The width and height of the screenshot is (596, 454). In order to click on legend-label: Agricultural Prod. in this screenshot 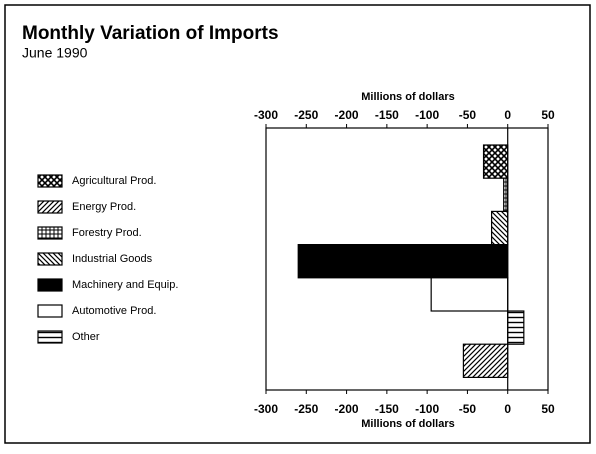, I will do `click(114, 181)`.